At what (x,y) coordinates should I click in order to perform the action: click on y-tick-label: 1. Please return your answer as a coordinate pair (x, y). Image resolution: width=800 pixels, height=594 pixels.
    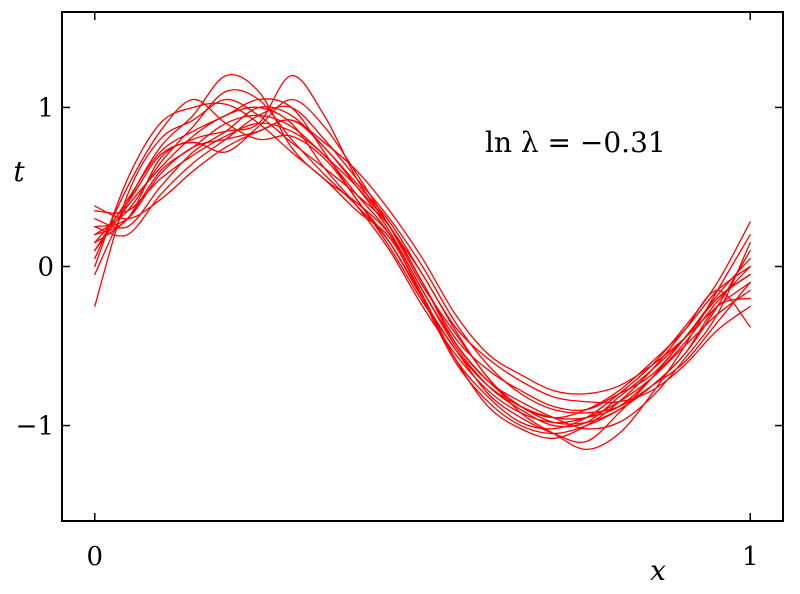
    Looking at the image, I should click on (45, 108).